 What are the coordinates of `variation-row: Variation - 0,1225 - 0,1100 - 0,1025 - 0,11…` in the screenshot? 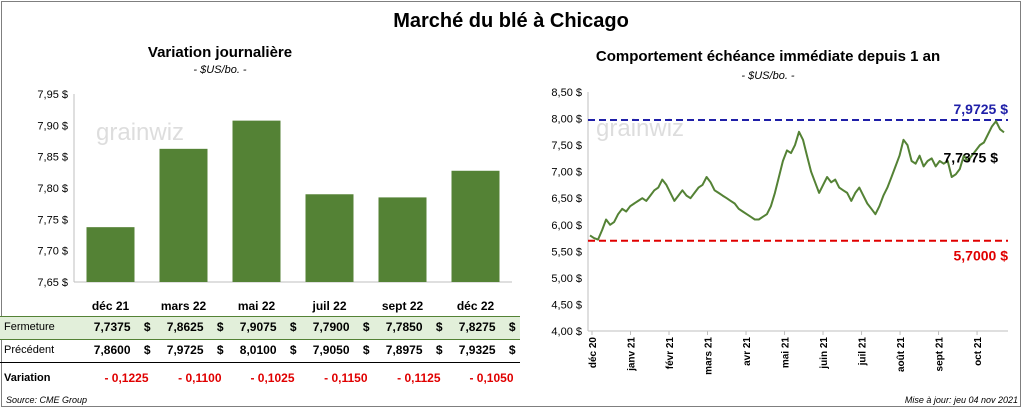 It's located at (260, 379).